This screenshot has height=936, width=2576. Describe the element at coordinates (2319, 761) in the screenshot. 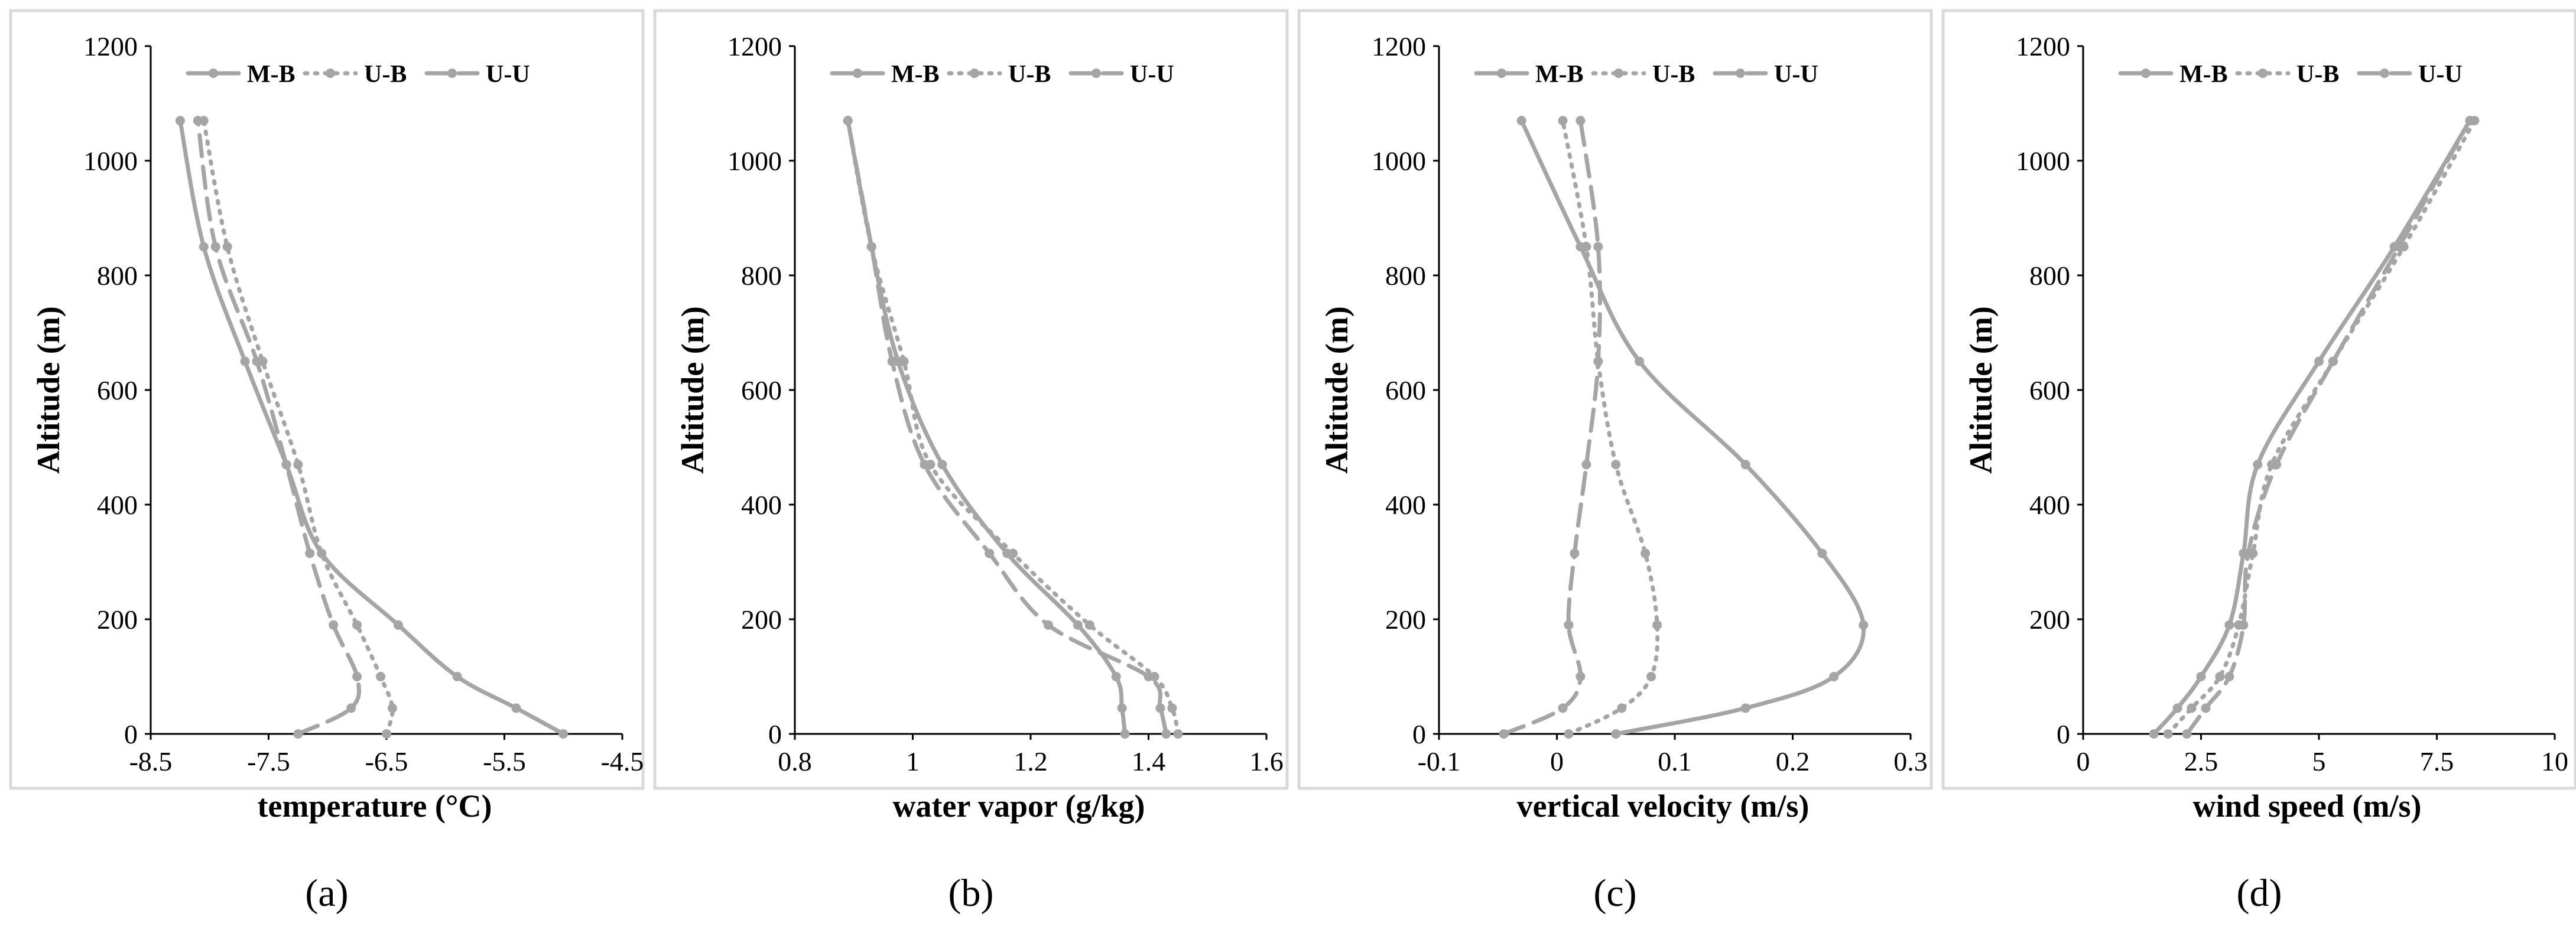

I see `x-tick-label: 5` at that location.